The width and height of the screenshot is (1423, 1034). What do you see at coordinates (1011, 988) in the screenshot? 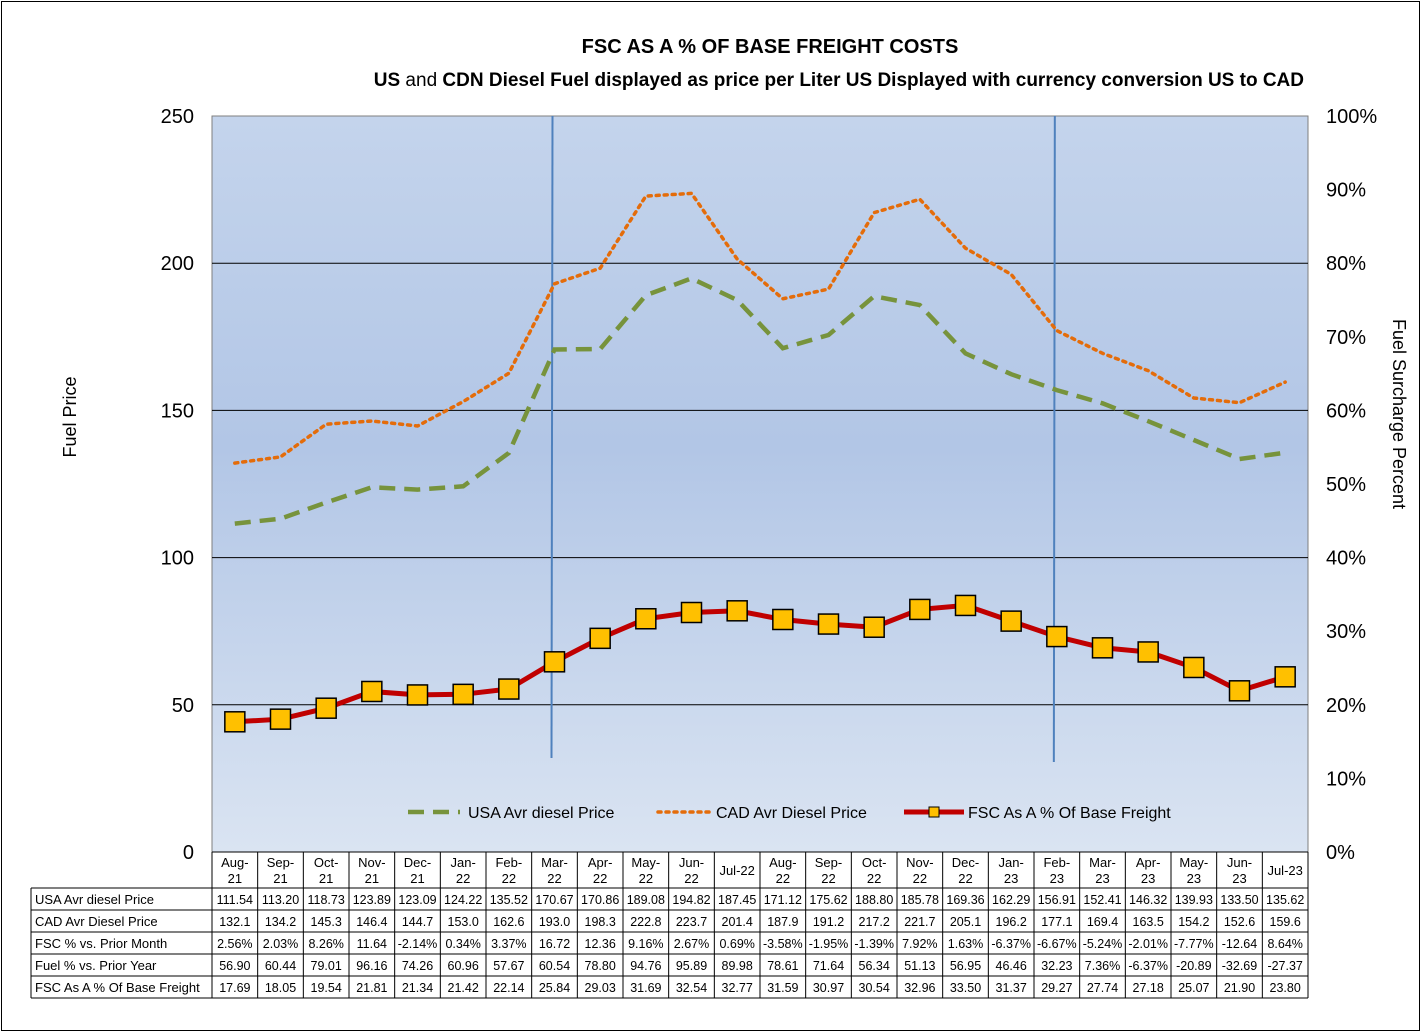
I see `table-cell: 31.37` at bounding box center [1011, 988].